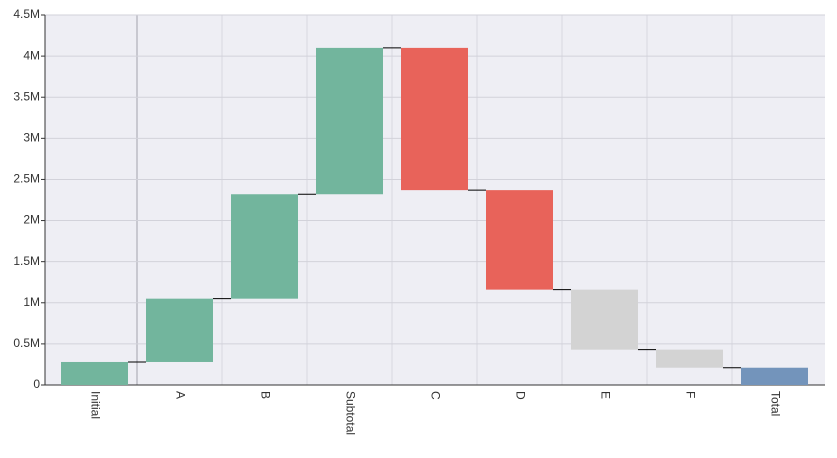 This screenshot has width=837, height=458. I want to click on x-tick-label: D, so click(520, 395).